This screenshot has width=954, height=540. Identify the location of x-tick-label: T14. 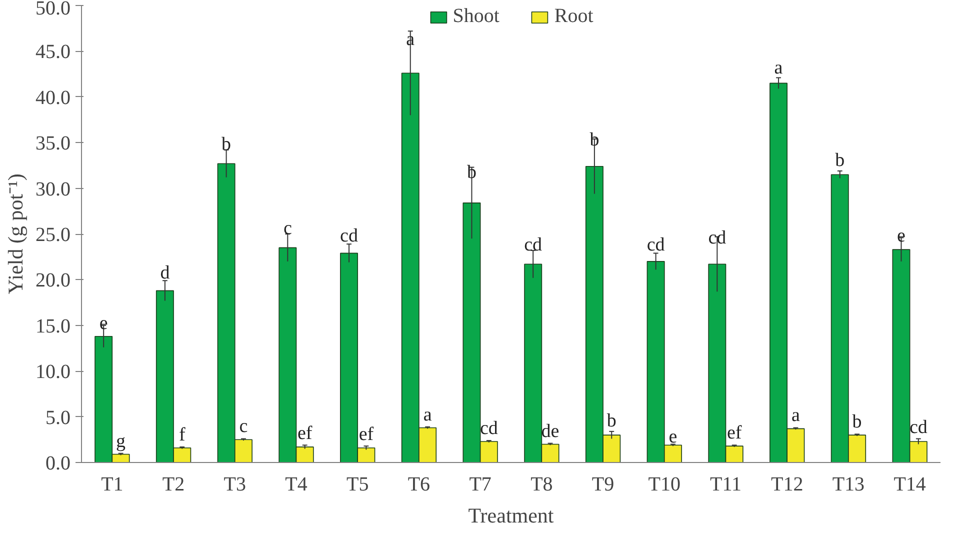
(910, 485).